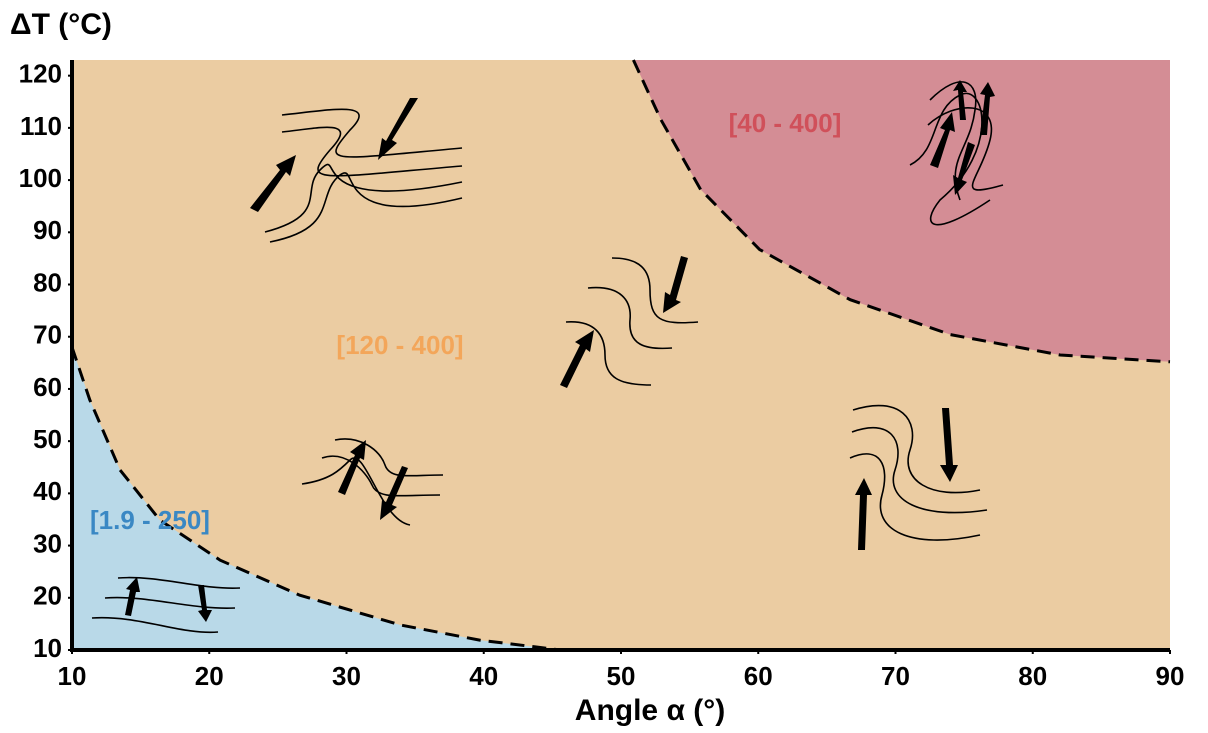 This screenshot has width=1208, height=733. Describe the element at coordinates (621, 676) in the screenshot. I see `x-tick-label: 50` at that location.